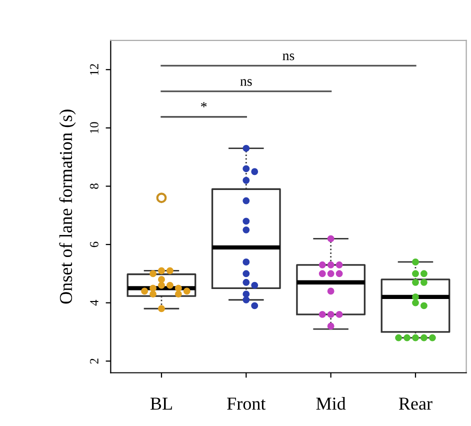  I want to click on x-tick-label: Mid, so click(331, 403).